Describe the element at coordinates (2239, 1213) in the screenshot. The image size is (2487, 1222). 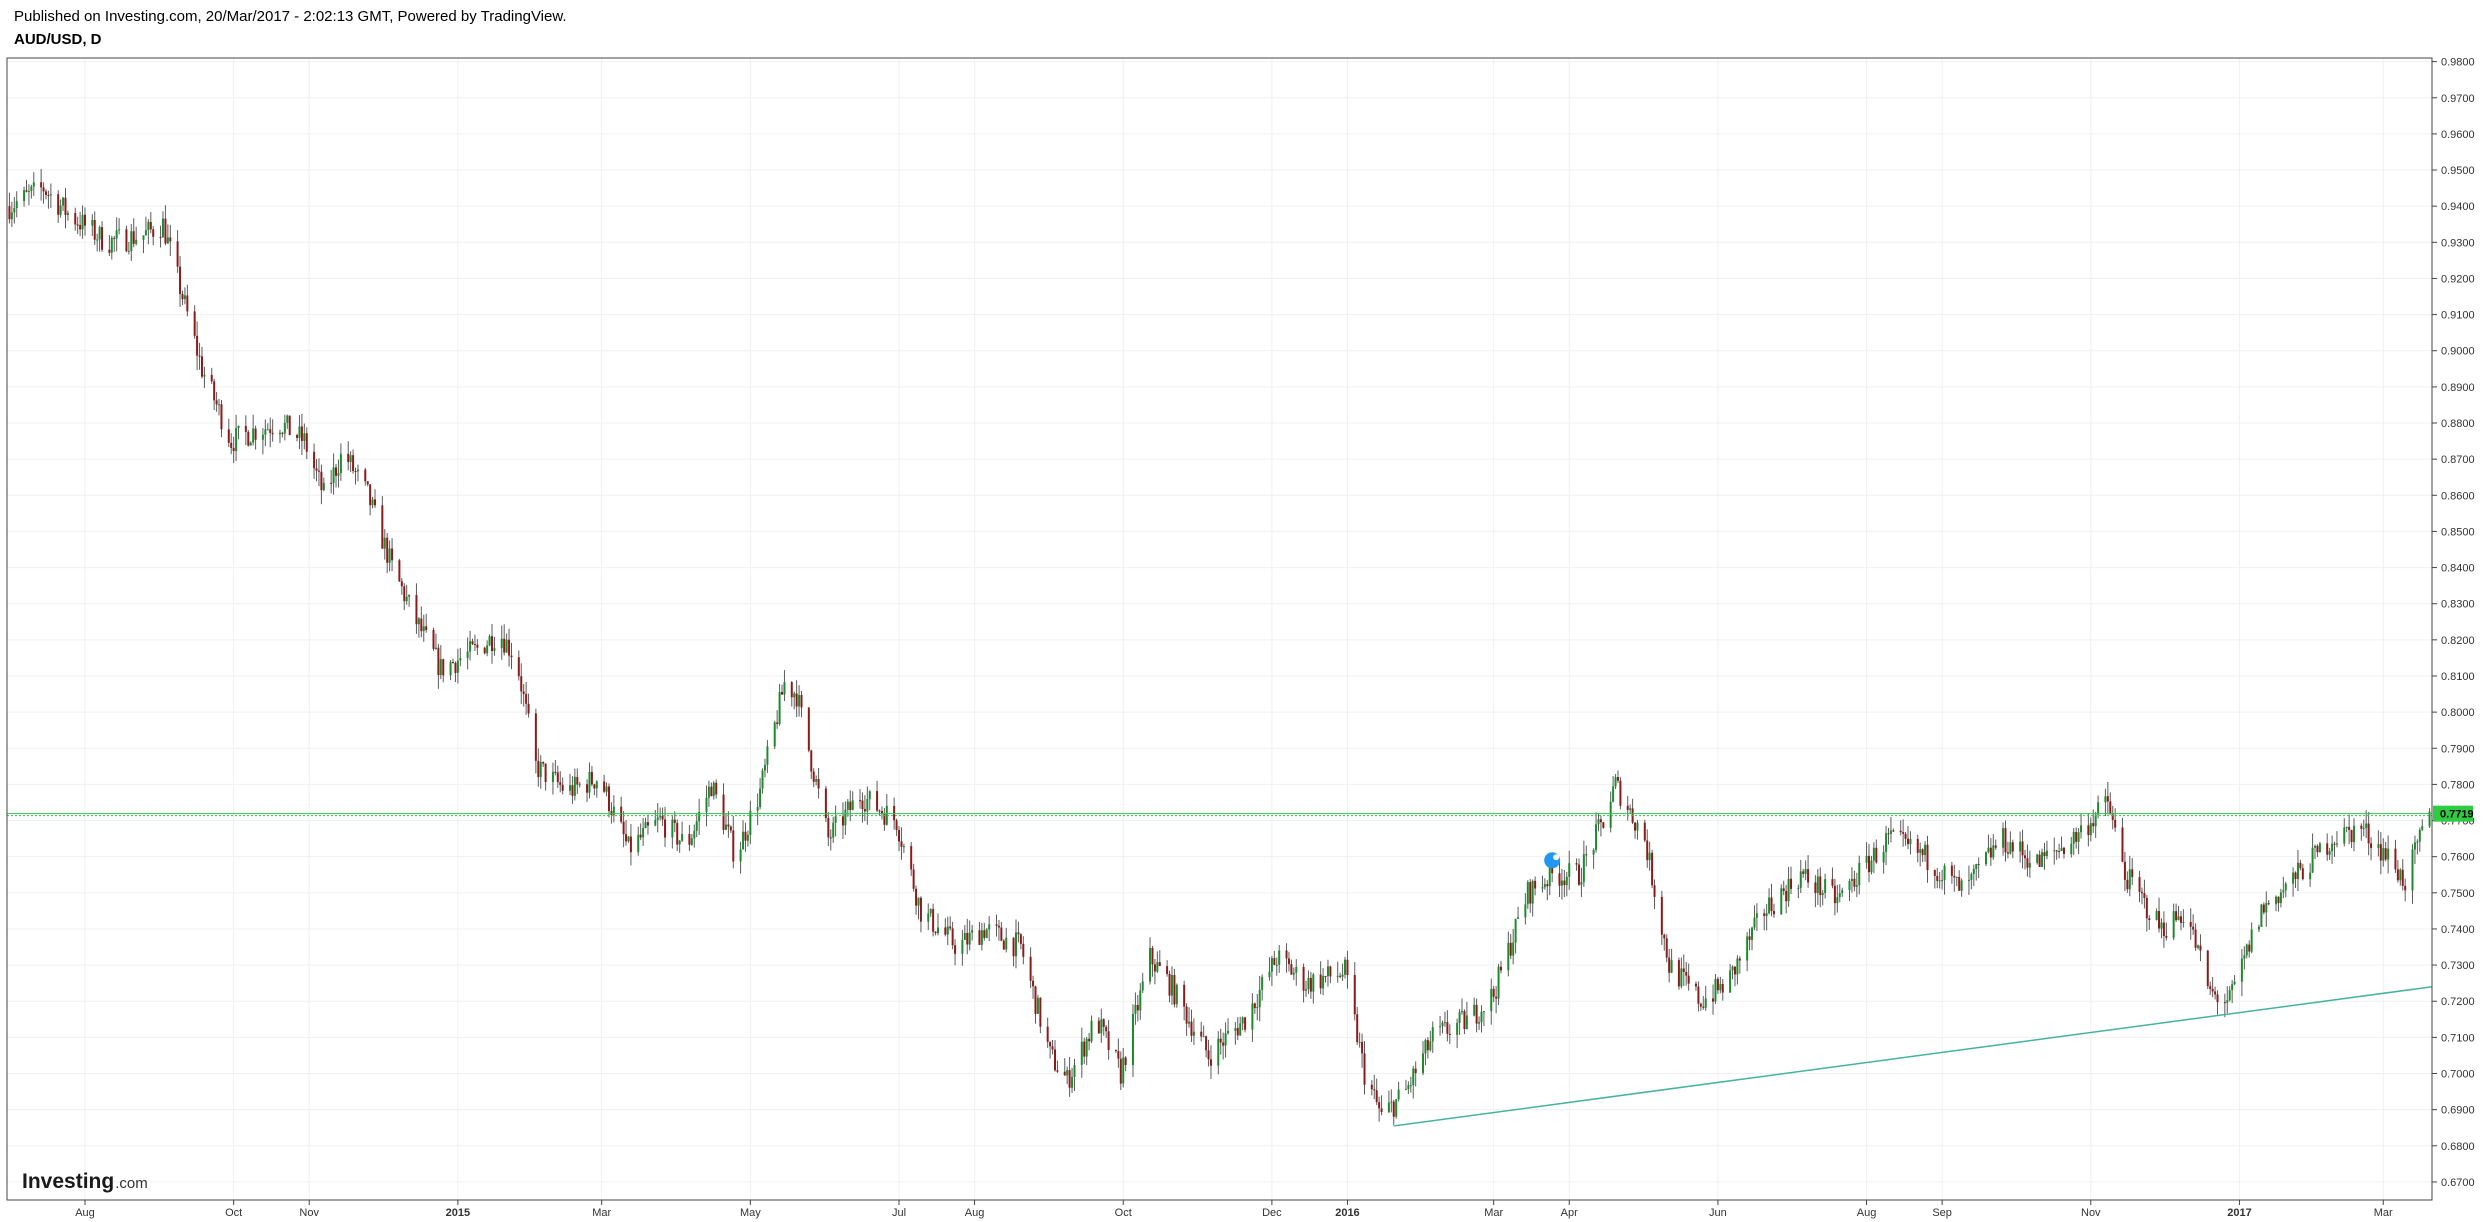
I see `x-tick-label: 2017` at that location.